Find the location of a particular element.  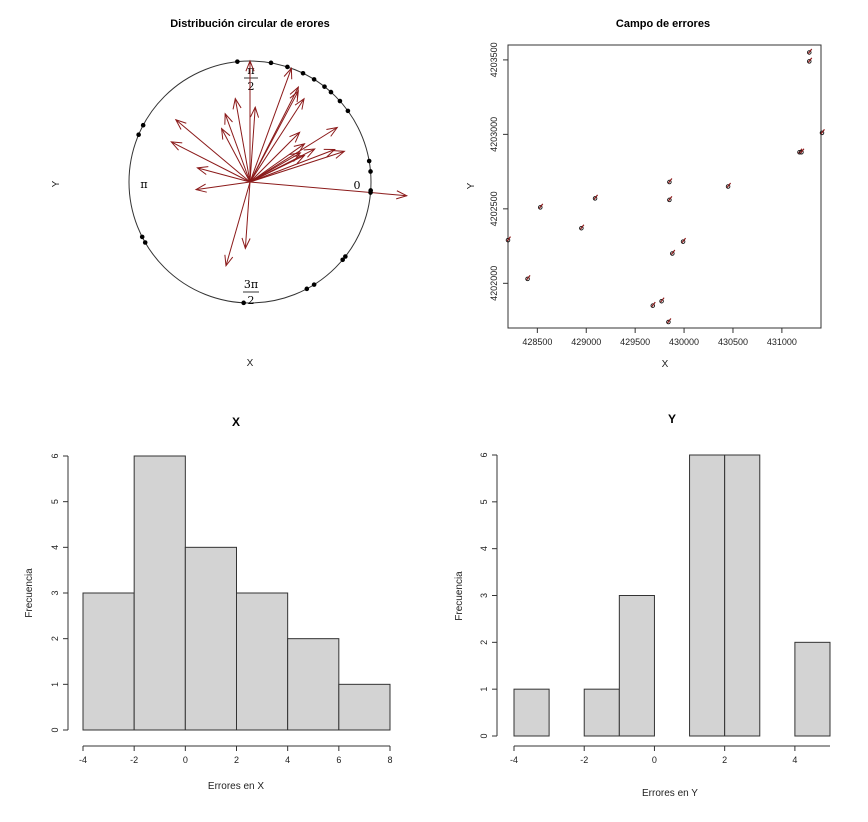

hist-x-y-tick-label: 3 is located at coordinates (55, 592).